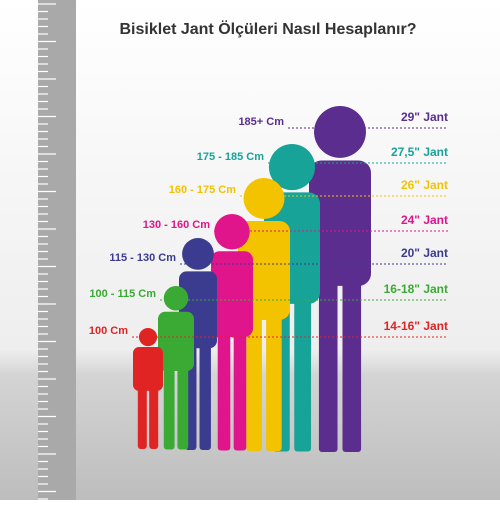 The height and width of the screenshot is (505, 500). Describe the element at coordinates (268, 28) in the screenshot. I see `title: Bisiklet Jant Ölçüleri Nasıl Hesaplanır?` at that location.